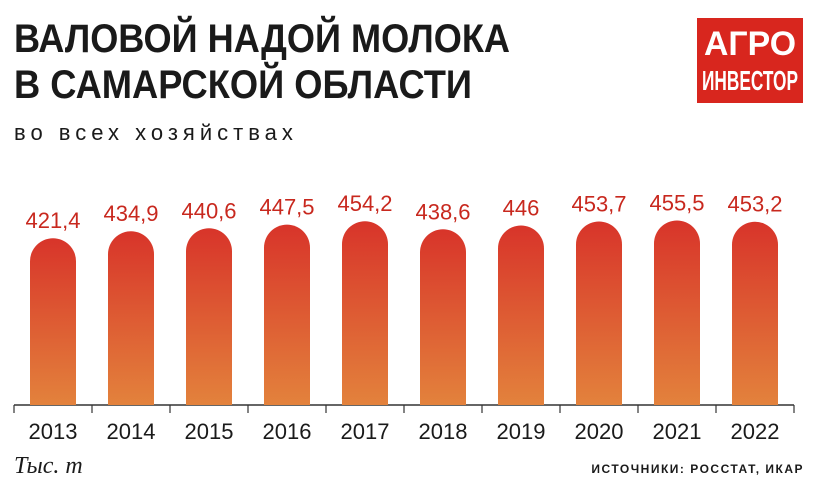  I want to click on source-note: ИСТОЧНИКИ: РОССТАТ, ИКАР, so click(697, 469).